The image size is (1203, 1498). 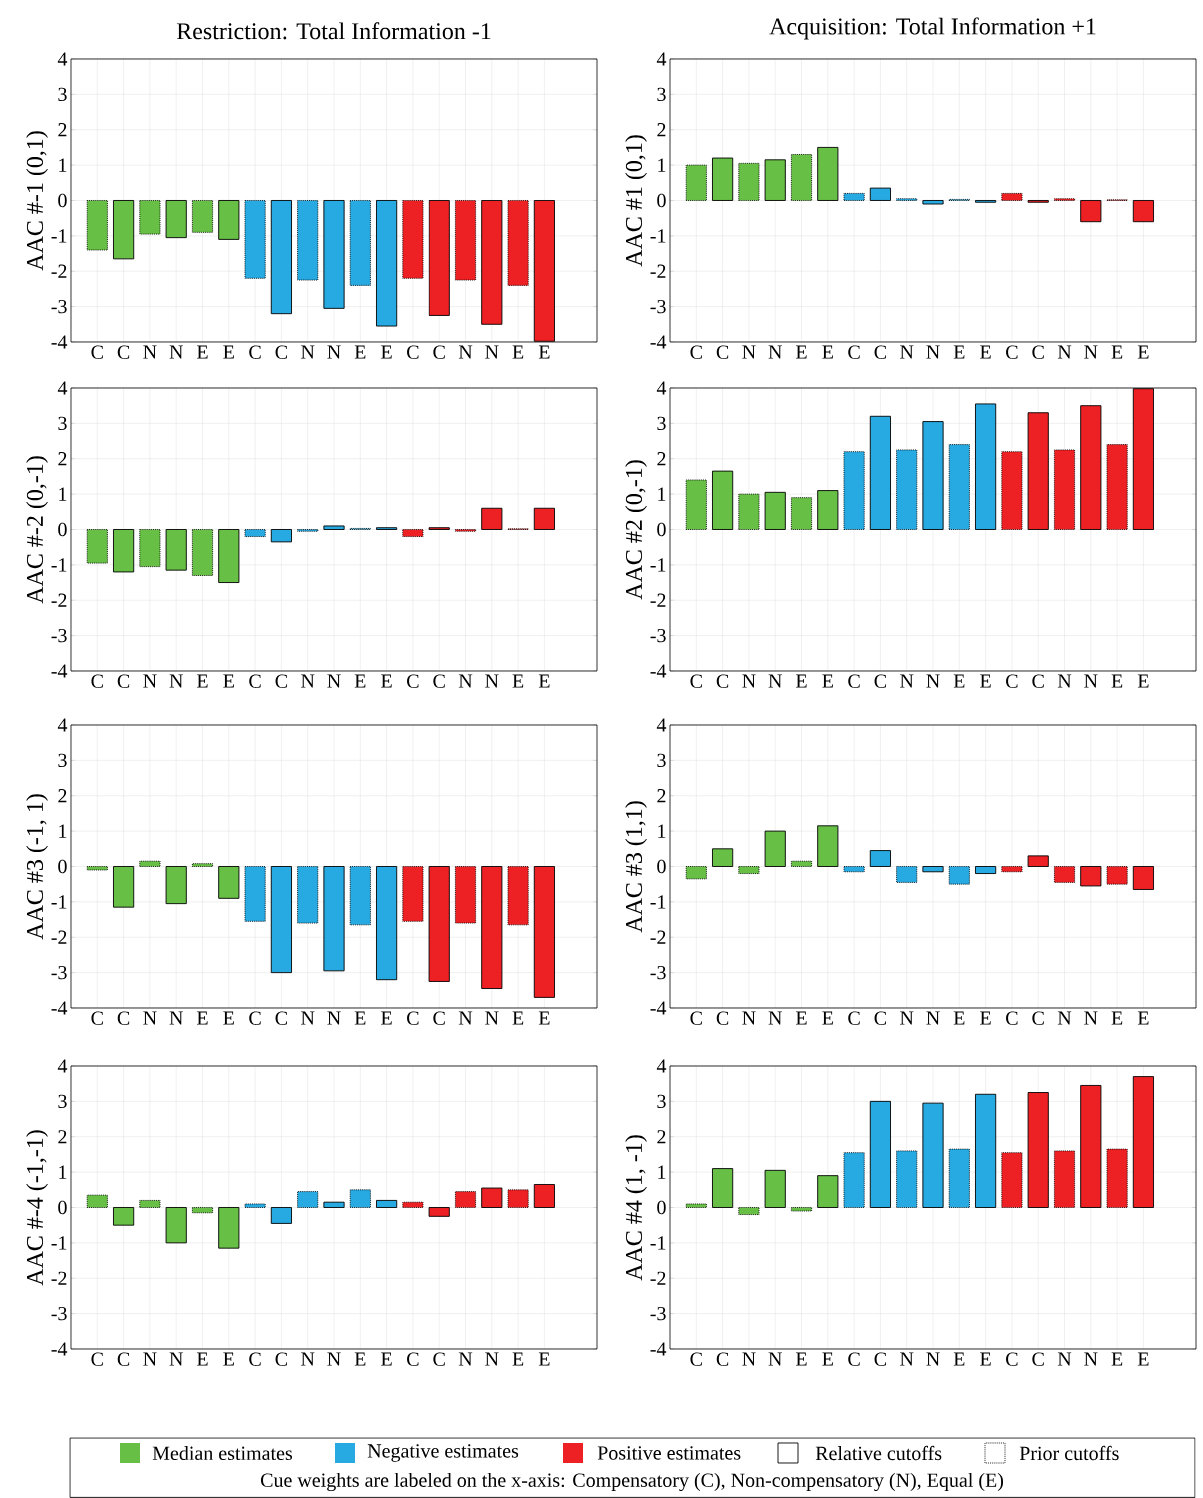 I want to click on y-axis-title: AAC #-1 (0,1), so click(x=37, y=201).